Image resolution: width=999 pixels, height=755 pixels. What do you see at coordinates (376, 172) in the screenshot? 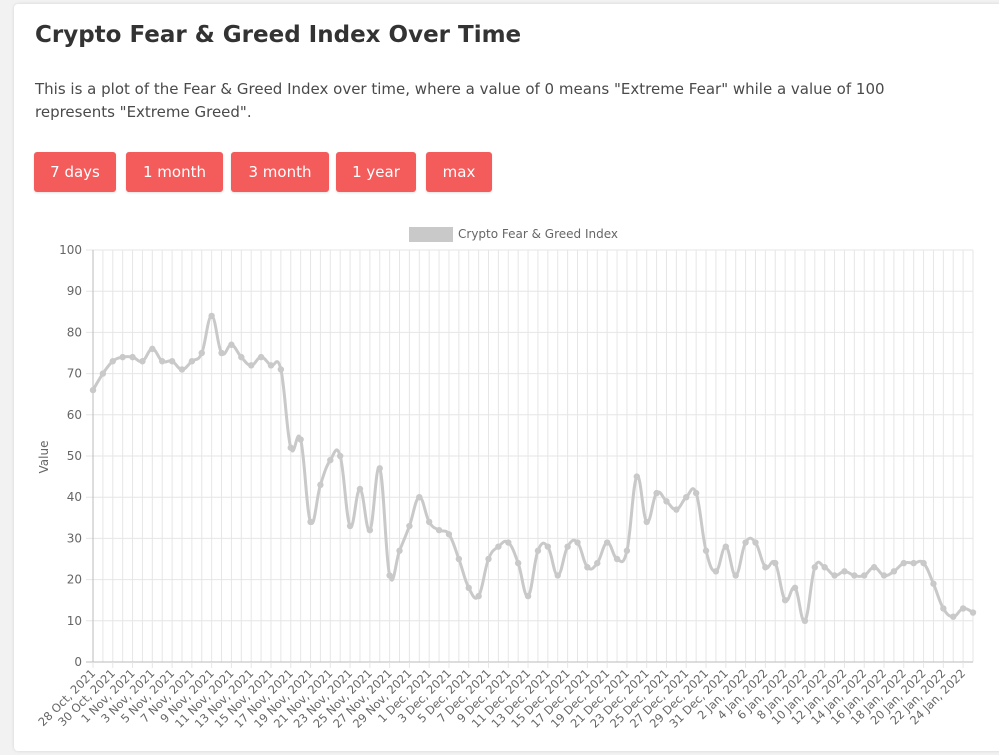
I see `range-1-year-button: 1 year` at bounding box center [376, 172].